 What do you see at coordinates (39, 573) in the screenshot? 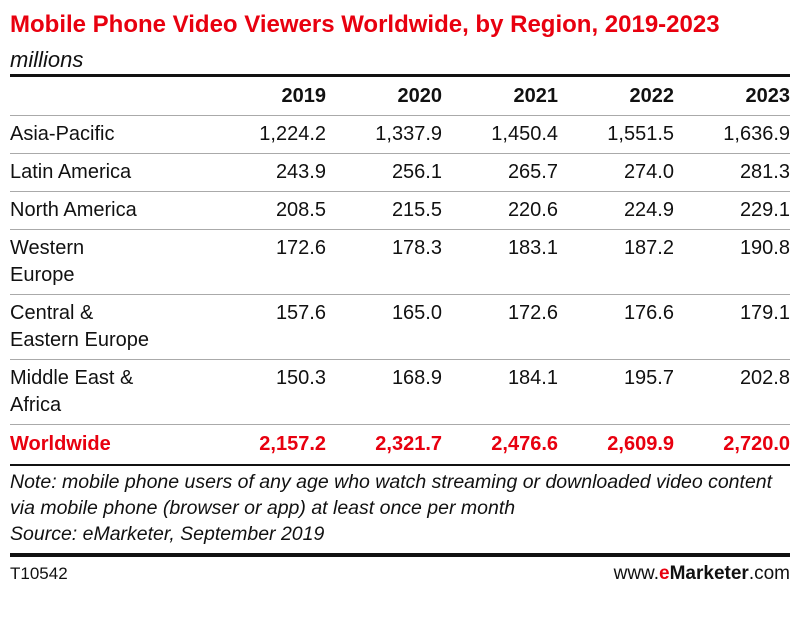
I see `chart-id: T10542` at bounding box center [39, 573].